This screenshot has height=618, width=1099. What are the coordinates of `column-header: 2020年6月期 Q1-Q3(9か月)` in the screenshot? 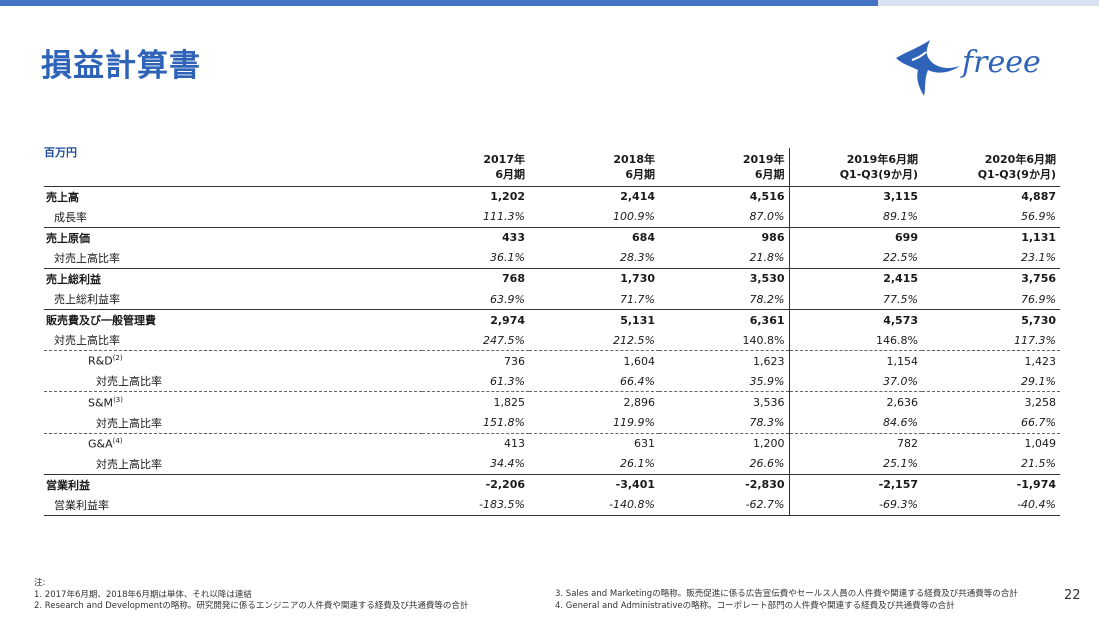 It's located at (991, 167).